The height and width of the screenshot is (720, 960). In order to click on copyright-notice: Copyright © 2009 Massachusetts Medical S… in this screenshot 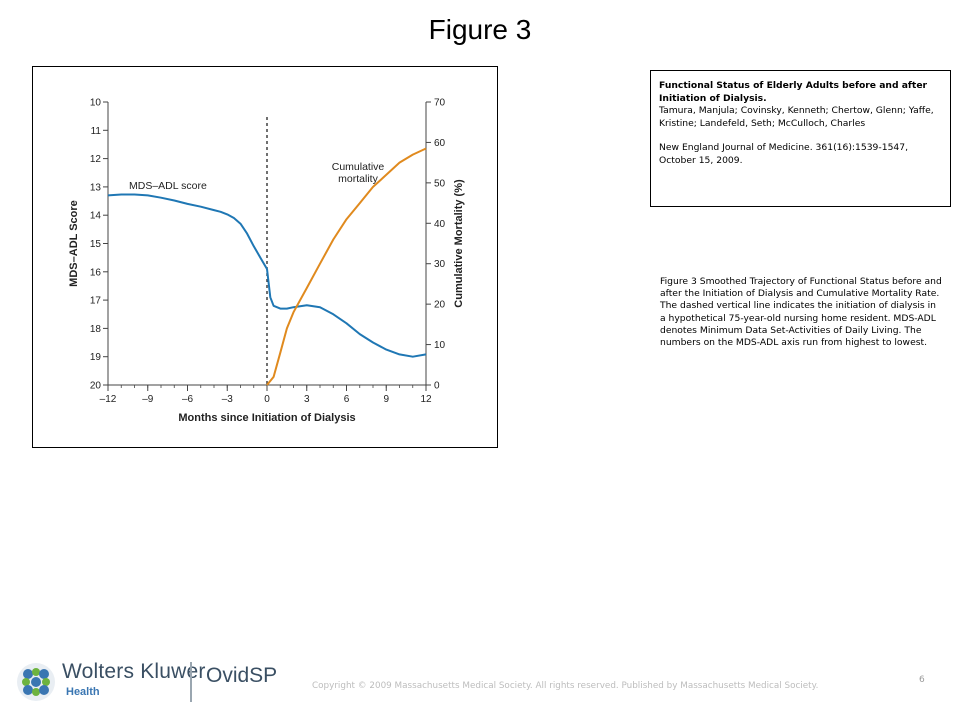, I will do `click(565, 686)`.